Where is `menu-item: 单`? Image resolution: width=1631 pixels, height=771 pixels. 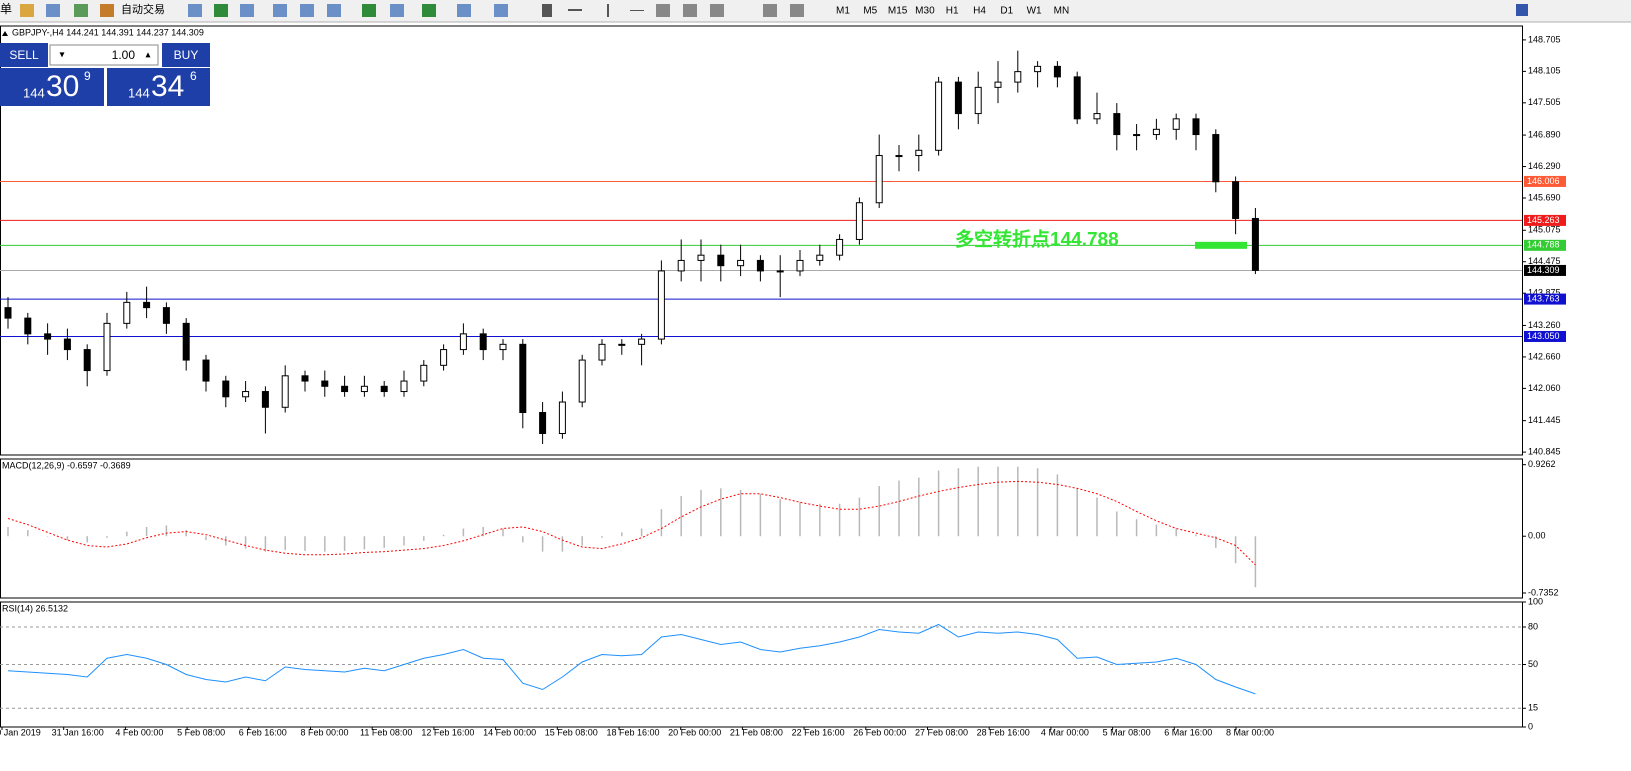 menu-item: 单 is located at coordinates (6, 9).